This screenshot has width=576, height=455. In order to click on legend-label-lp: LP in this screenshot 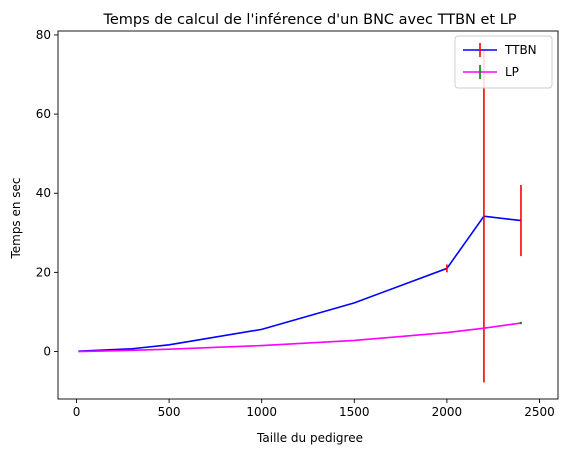, I will do `click(512, 72)`.